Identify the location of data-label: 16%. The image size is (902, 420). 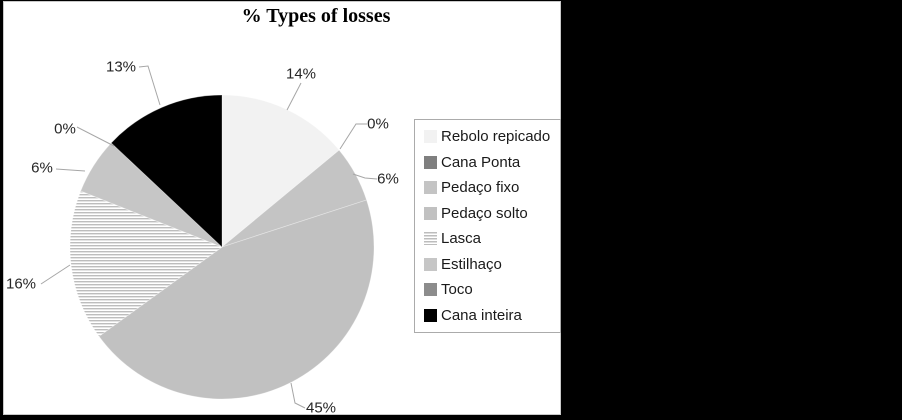
(21, 284).